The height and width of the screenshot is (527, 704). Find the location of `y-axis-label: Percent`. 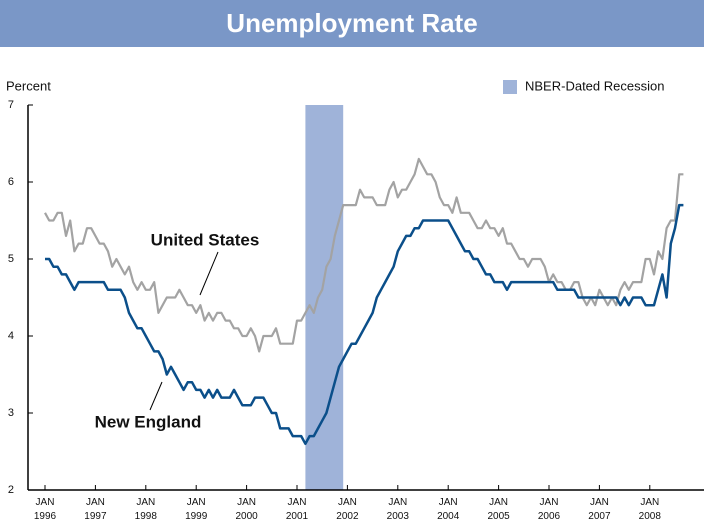

y-axis-label: Percent is located at coordinates (28, 85).